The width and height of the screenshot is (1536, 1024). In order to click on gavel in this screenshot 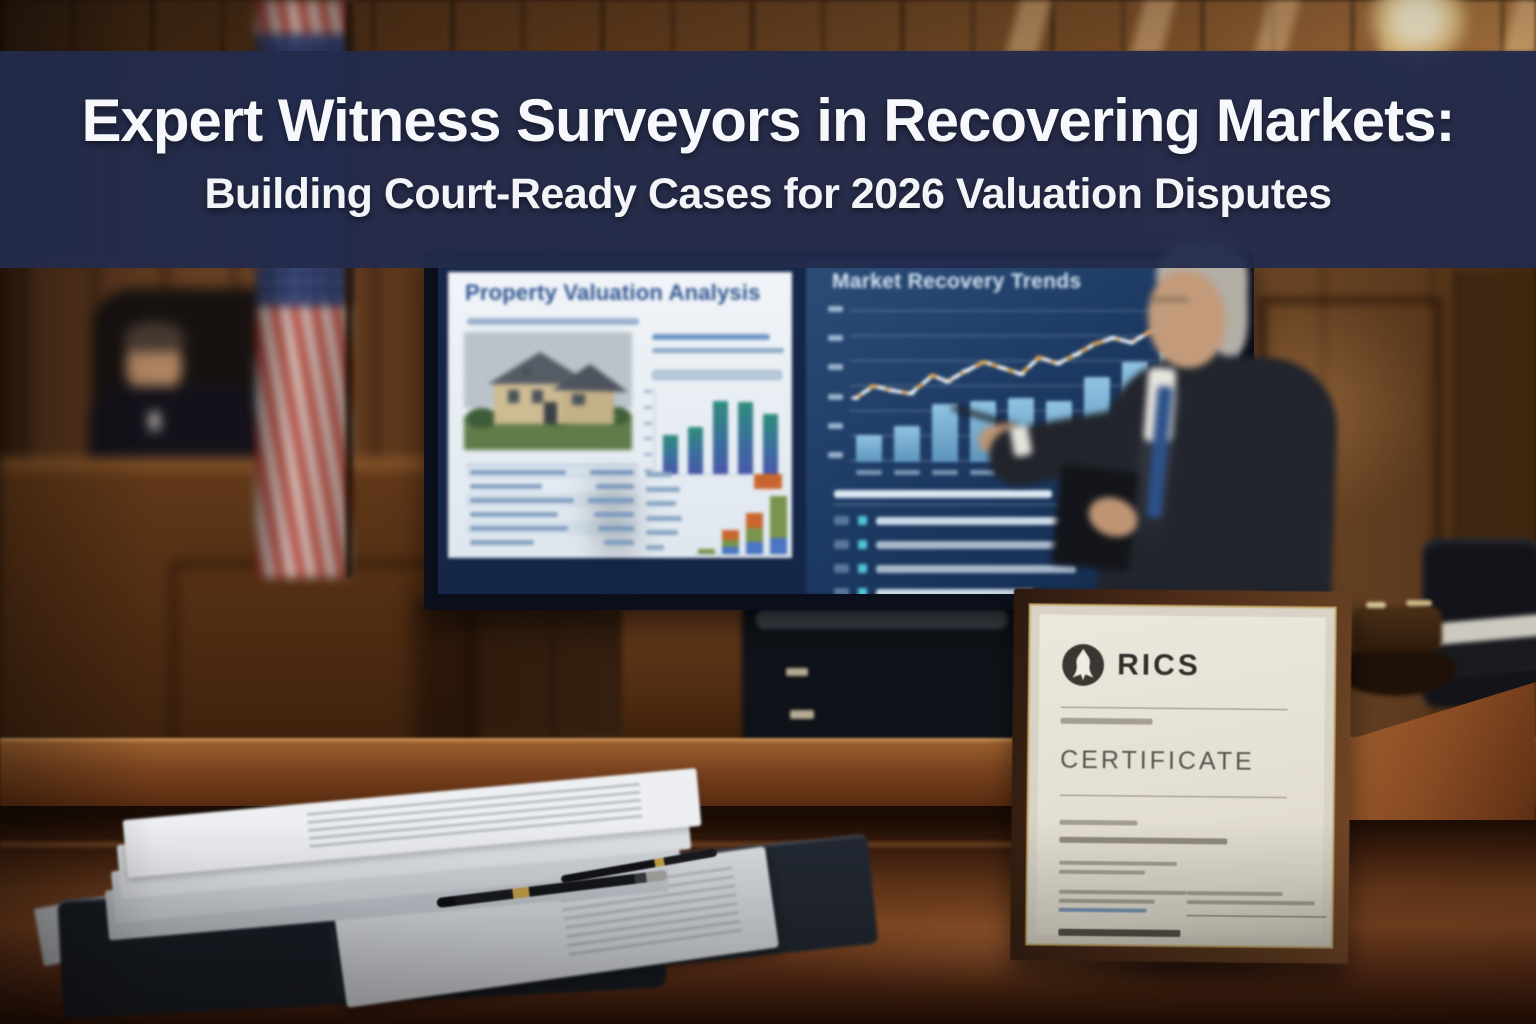, I will do `click(1397, 629)`.